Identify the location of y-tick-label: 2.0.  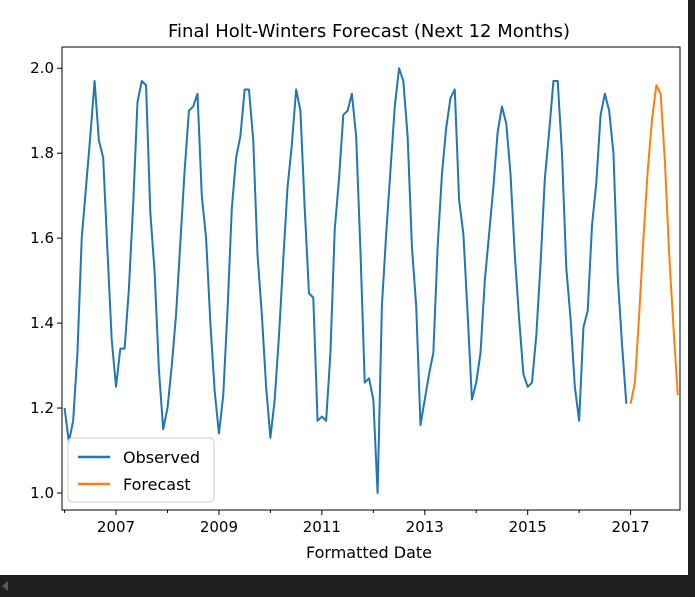
(42, 68).